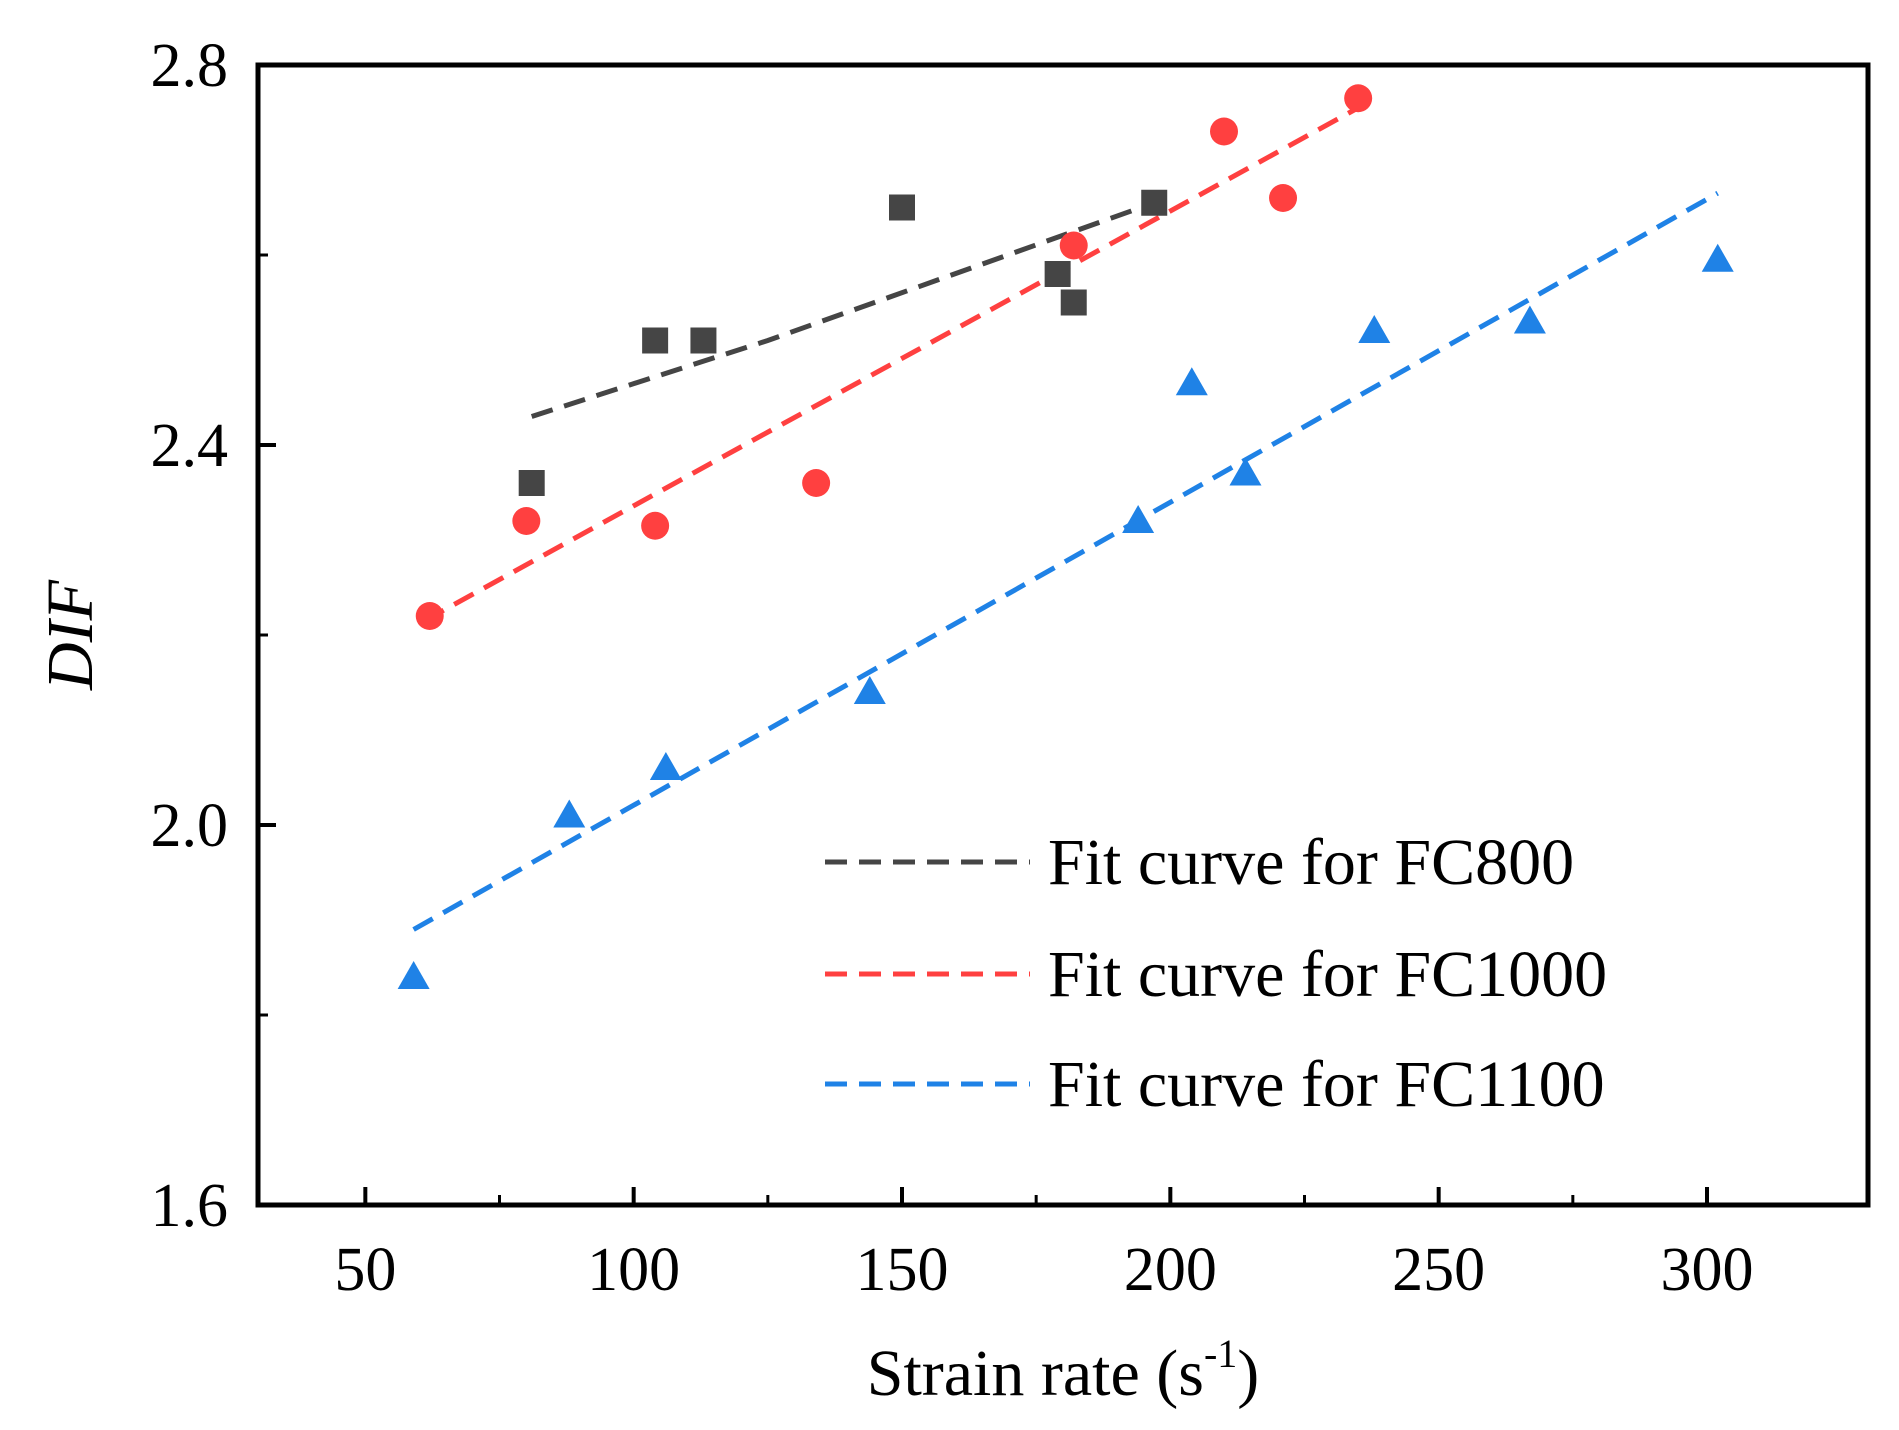  I want to click on legend-label-fc800: Fit curve for FC800, so click(1311, 862).